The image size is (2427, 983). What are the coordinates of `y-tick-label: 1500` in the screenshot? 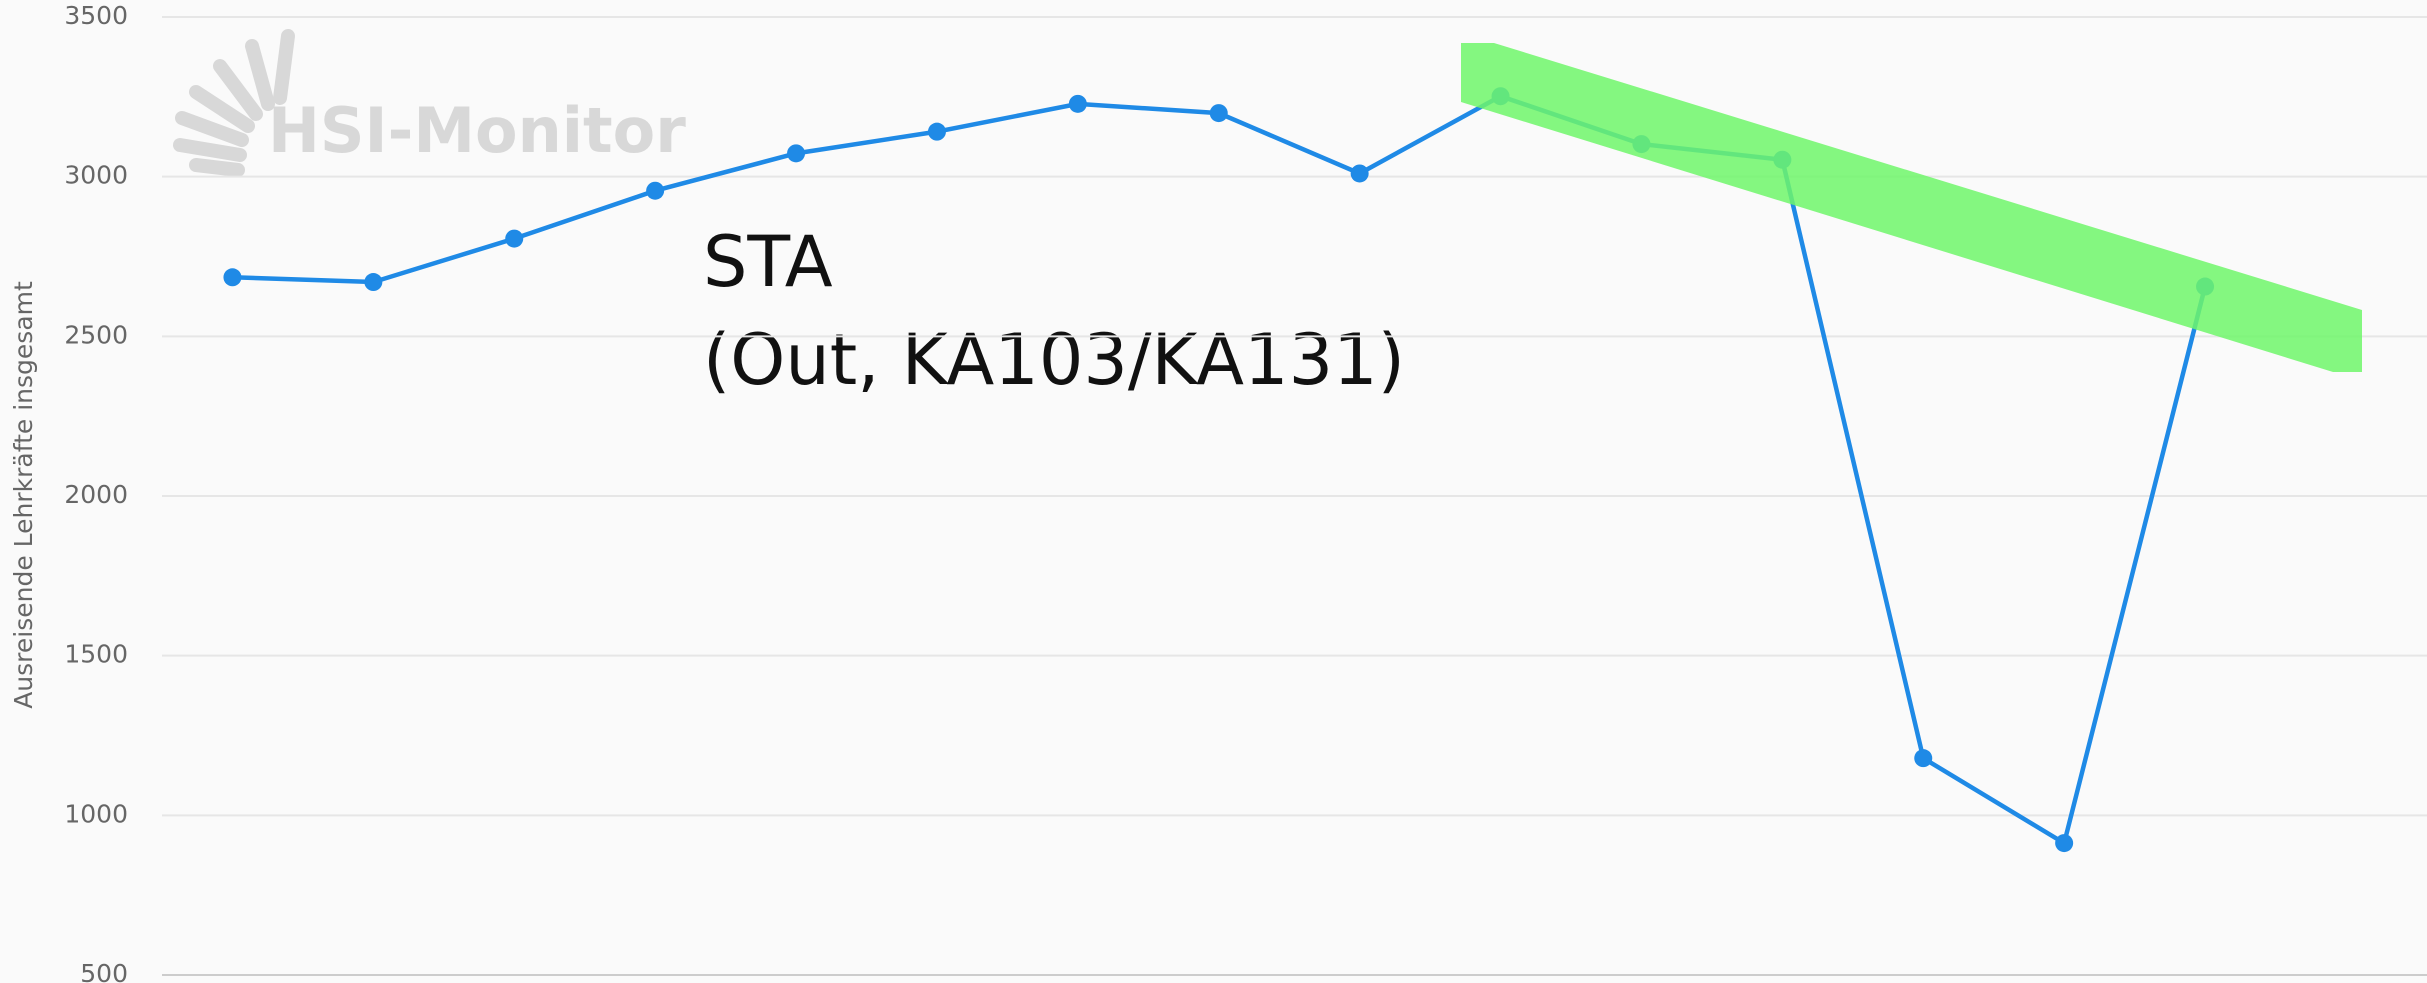 It's located at (96, 654).